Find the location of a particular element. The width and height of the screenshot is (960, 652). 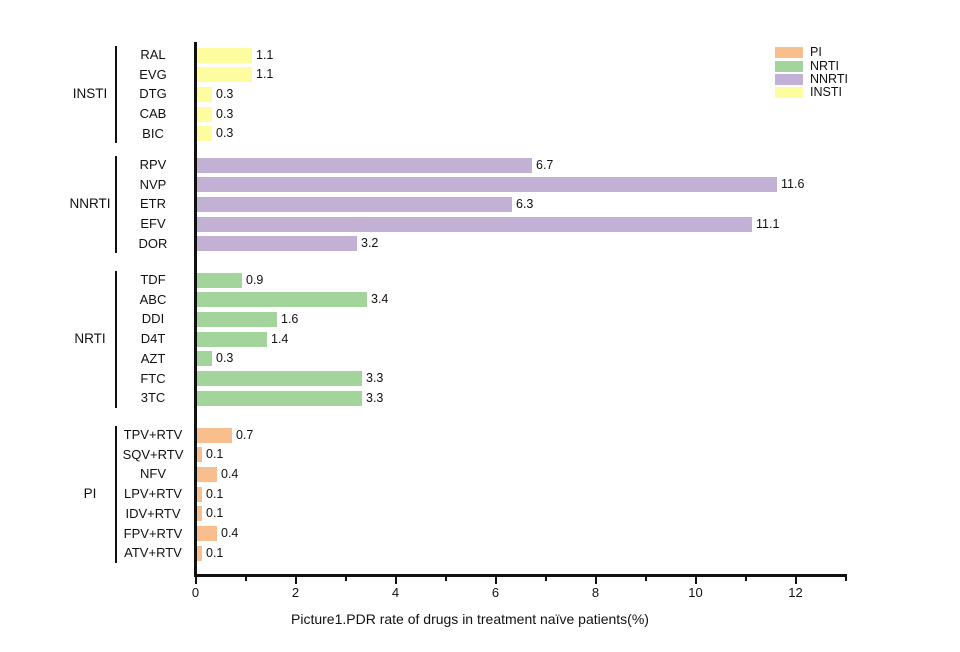

x-axis-line is located at coordinates (520, 575).